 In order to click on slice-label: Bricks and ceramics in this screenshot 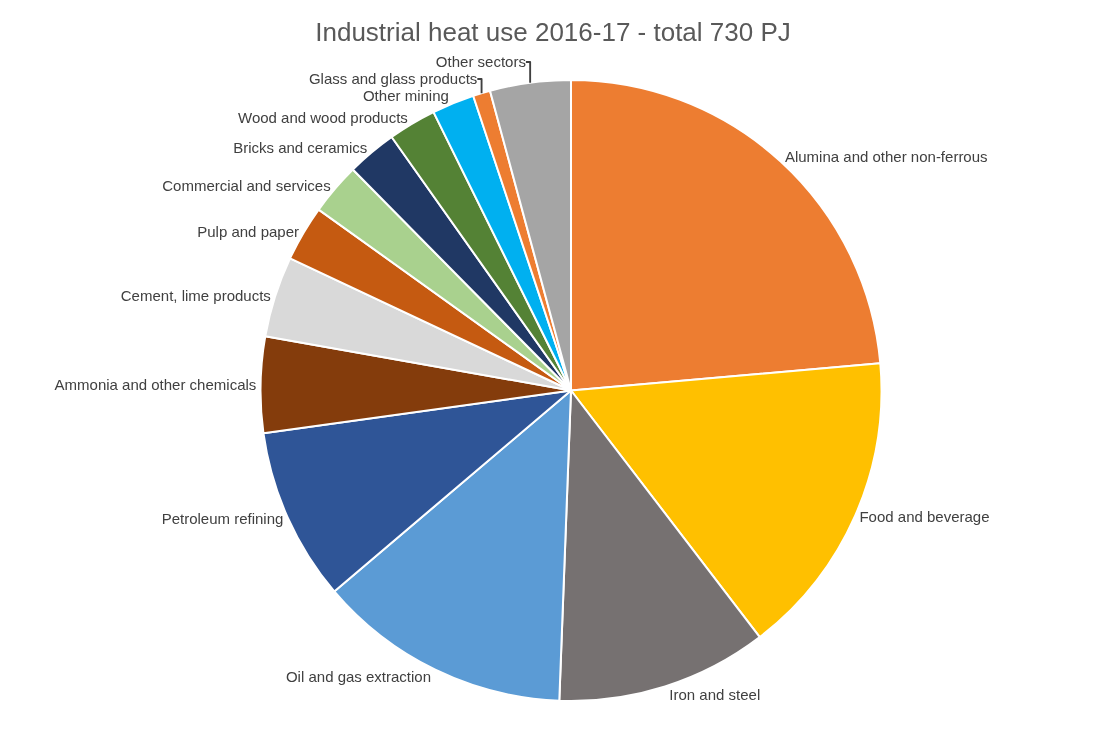, I will do `click(300, 148)`.